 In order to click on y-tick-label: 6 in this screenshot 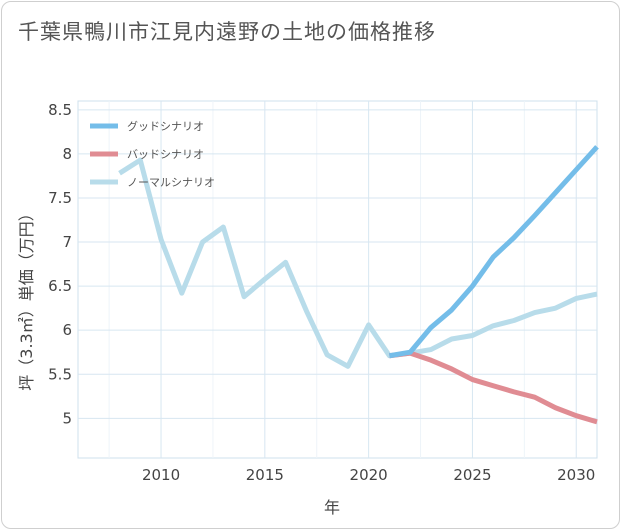, I will do `click(67, 330)`.